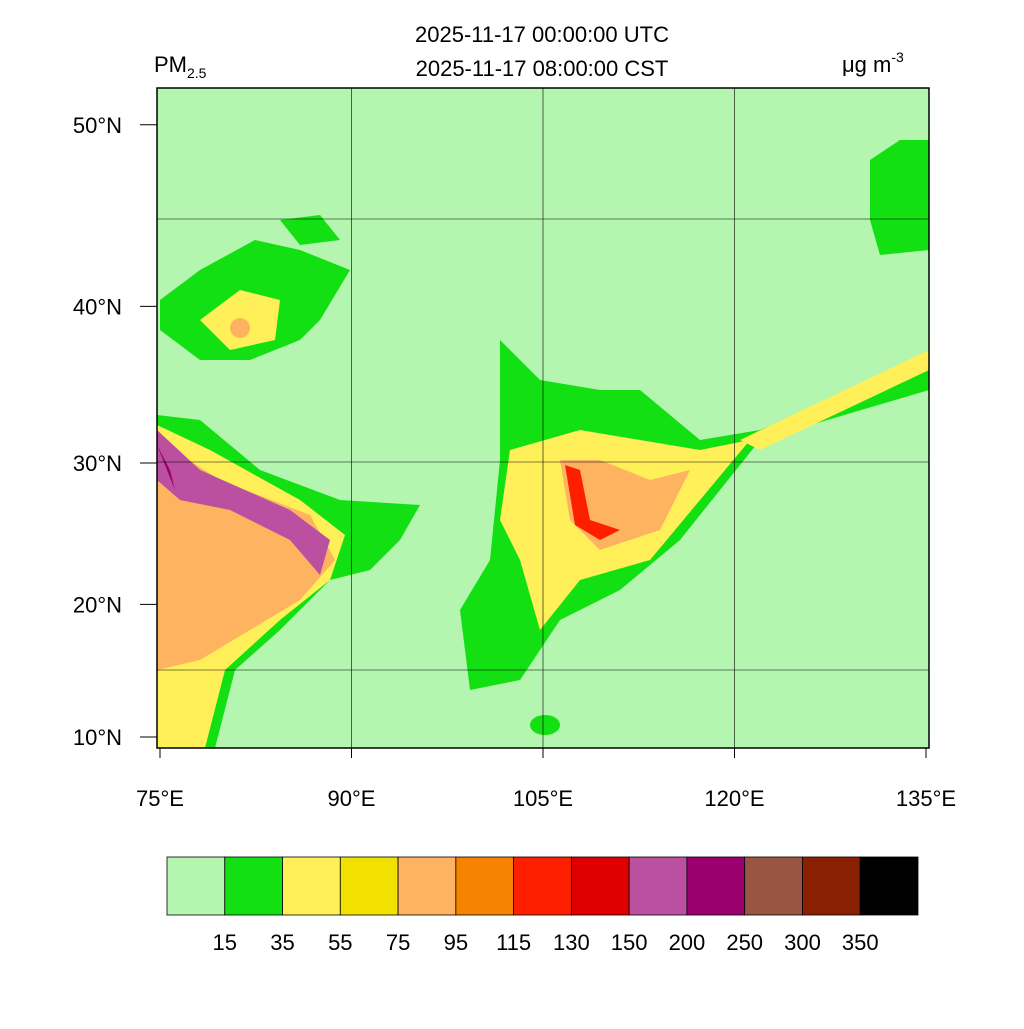  Describe the element at coordinates (926, 798) in the screenshot. I see `x-tick-label: 135°E` at that location.